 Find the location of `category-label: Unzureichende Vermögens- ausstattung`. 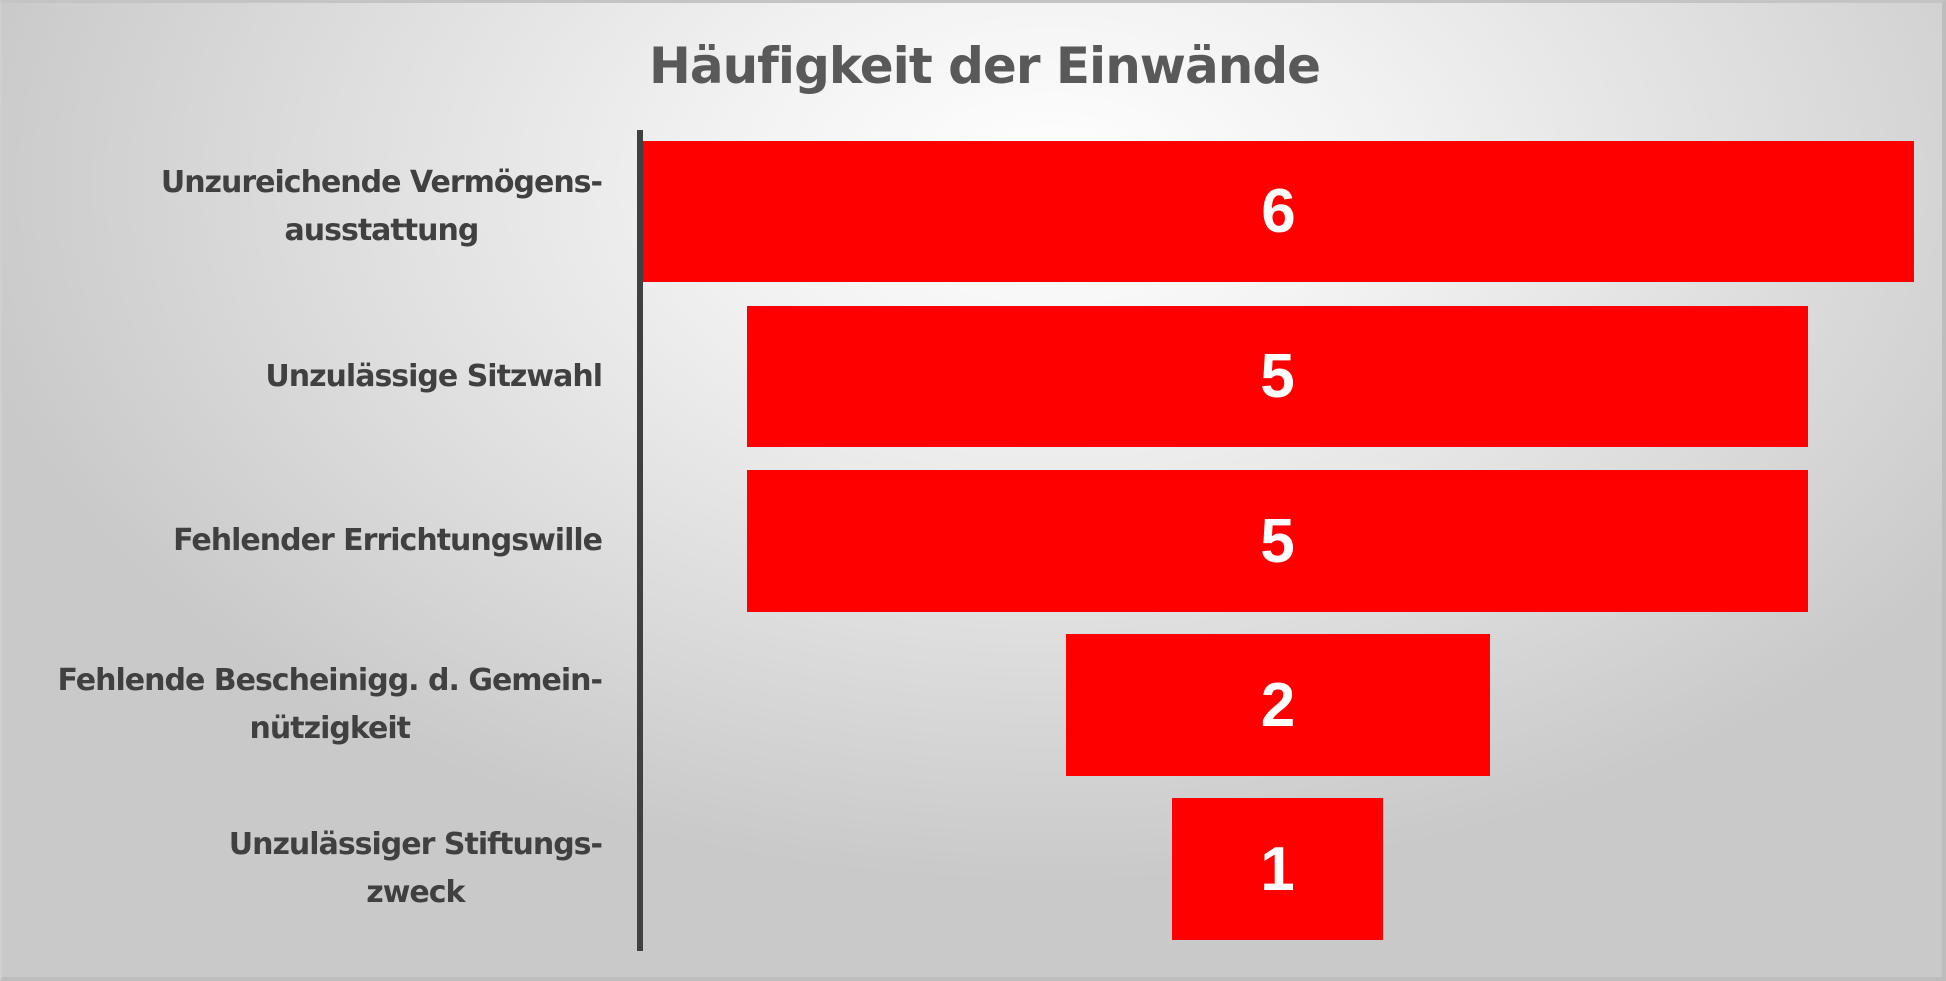

category-label: Unzureichende Vermögens- ausstattung is located at coordinates (381, 207).